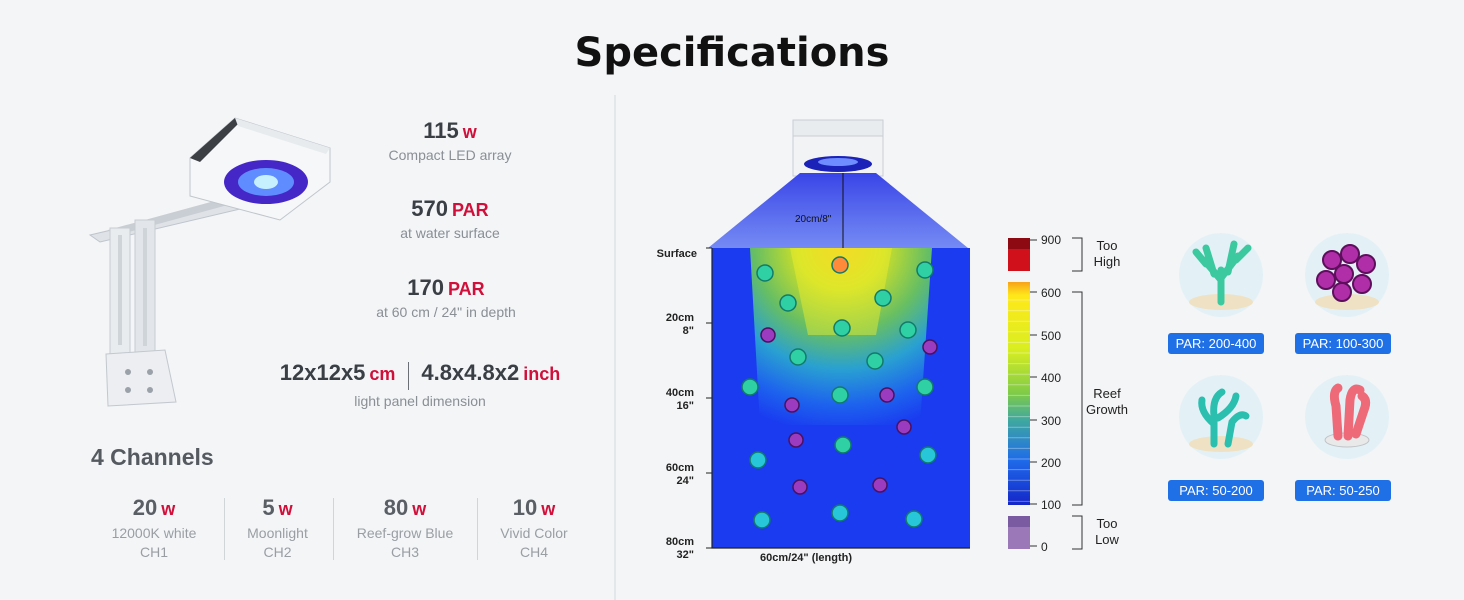 Image resolution: width=1464 pixels, height=600 pixels. I want to click on par-depth-desc: at 60 cm / 24" in depth, so click(446, 312).